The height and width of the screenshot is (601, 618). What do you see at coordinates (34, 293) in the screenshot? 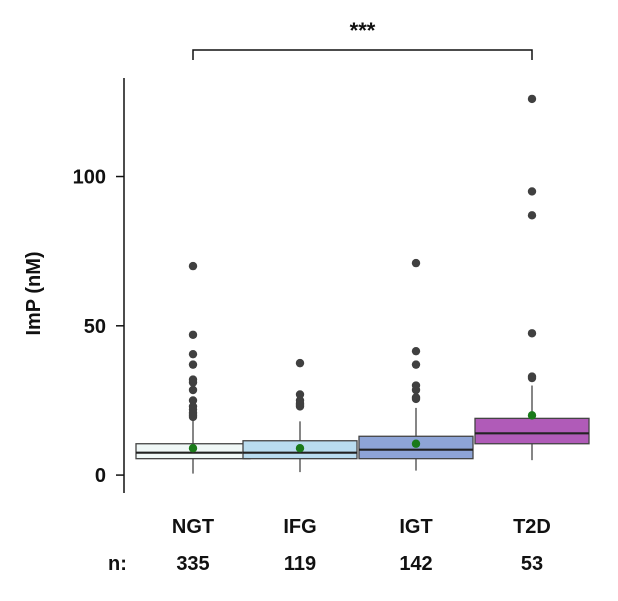
I see `y-axis-title: ImP (nM)` at bounding box center [34, 293].